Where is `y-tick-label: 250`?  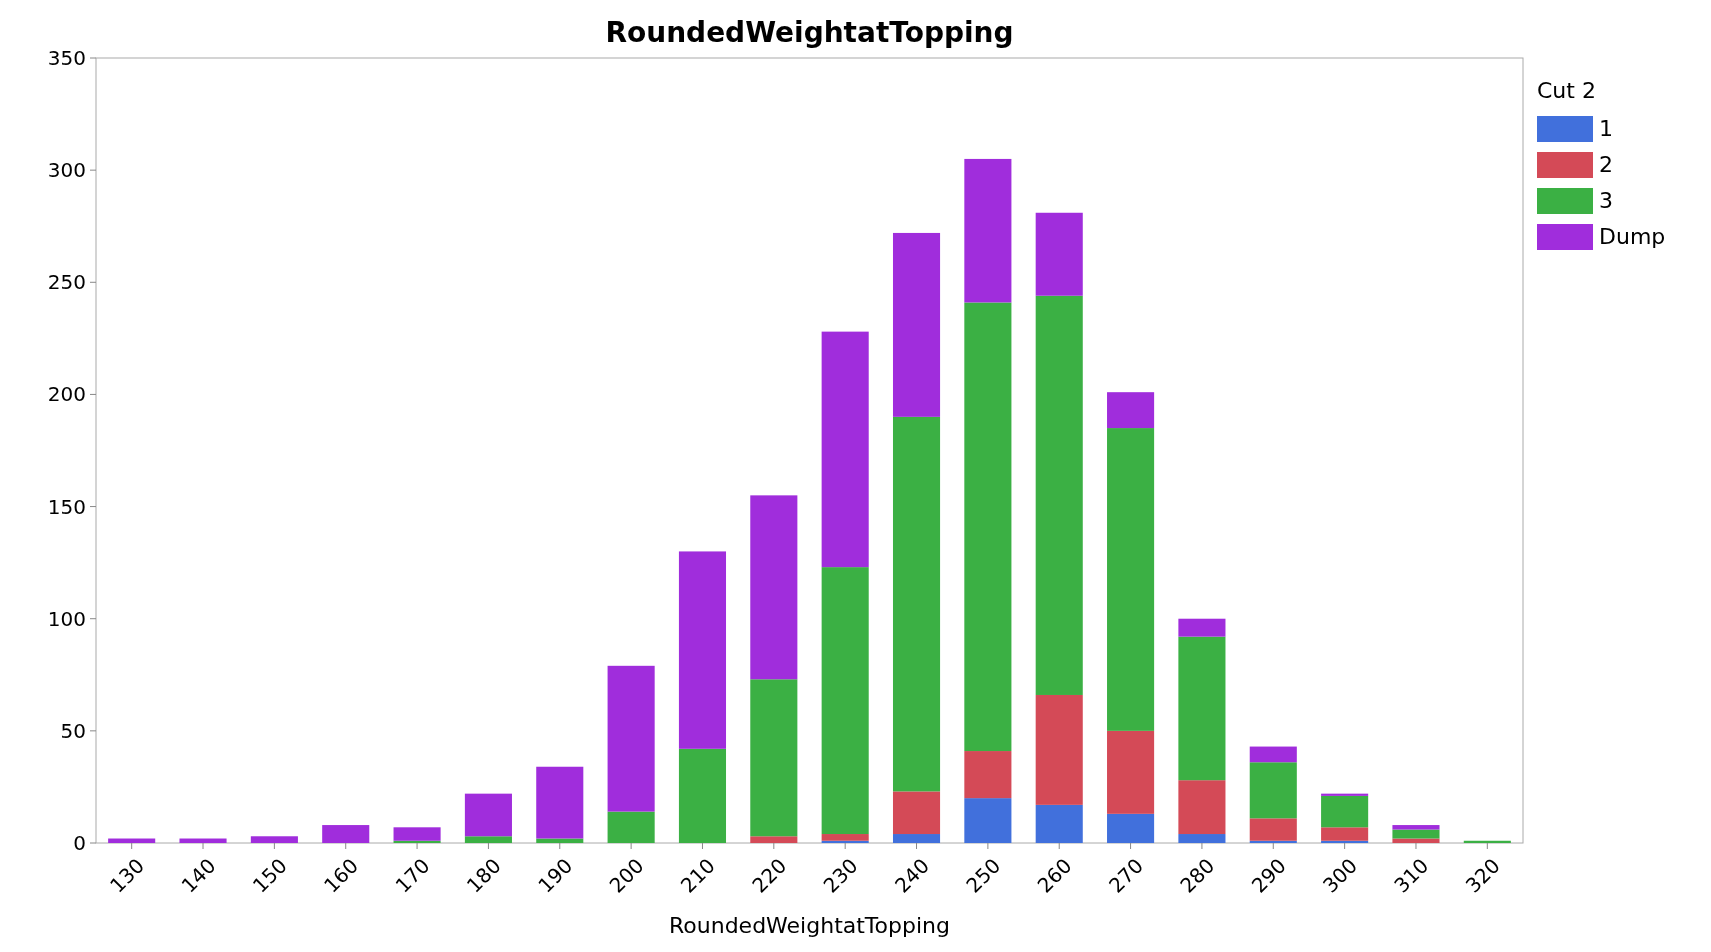
y-tick-label: 250 is located at coordinates (66, 282).